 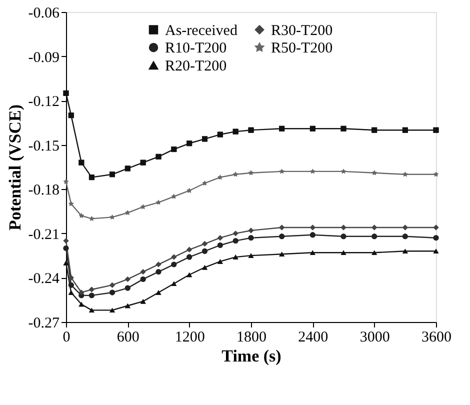 What do you see at coordinates (44, 102) in the screenshot?
I see `y-tick-label: -0.12` at bounding box center [44, 102].